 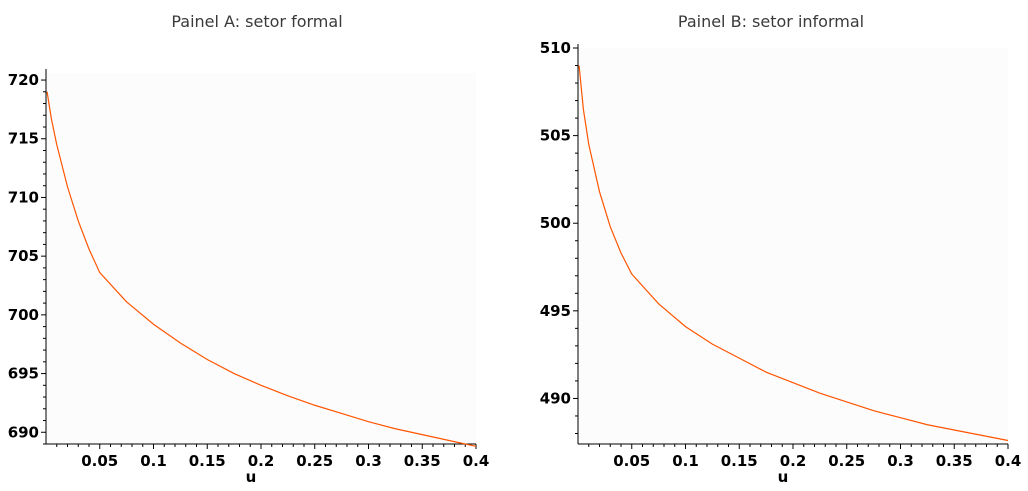 I want to click on y-tick-label: 695, so click(x=23, y=374).